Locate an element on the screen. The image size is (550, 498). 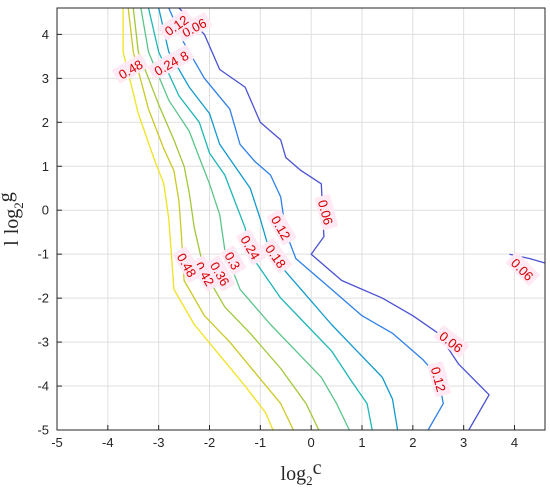
y-tick-label: -2 is located at coordinates (43, 298).